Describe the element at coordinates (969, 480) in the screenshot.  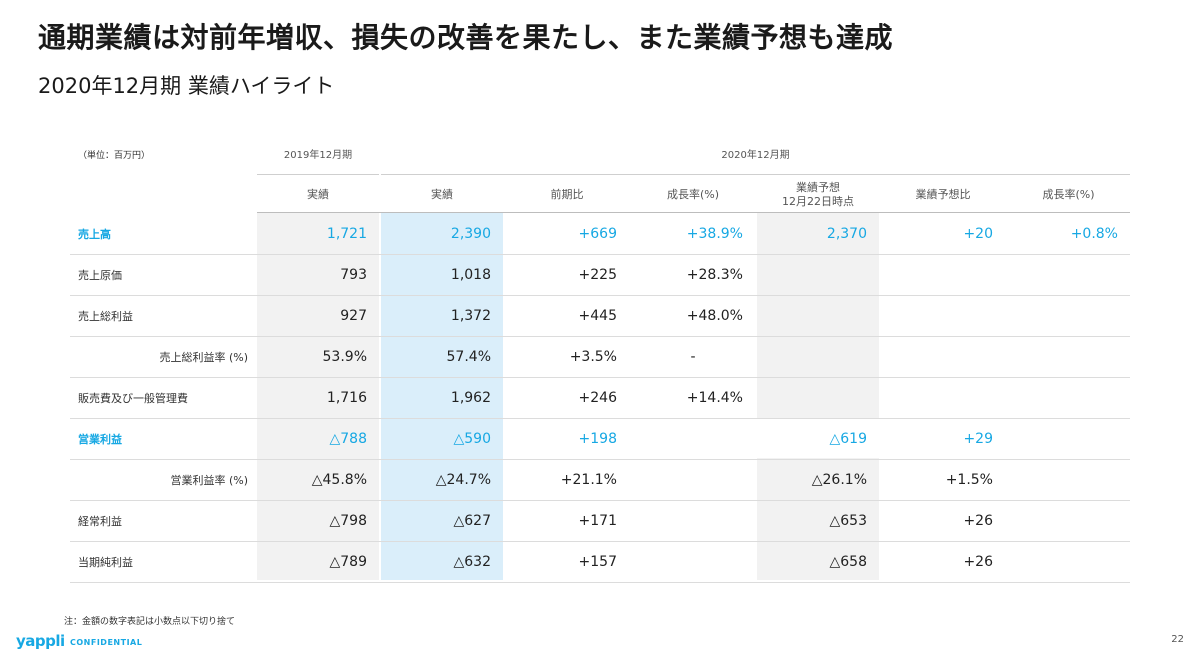
I see `cell-vs-forecast: +1.5%` at that location.